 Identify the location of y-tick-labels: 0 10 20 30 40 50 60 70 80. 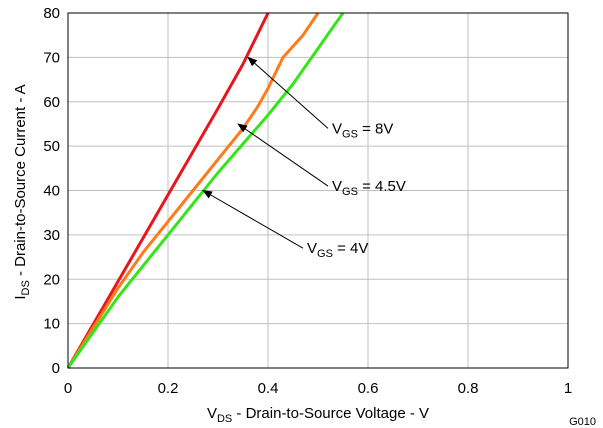
(51, 191).